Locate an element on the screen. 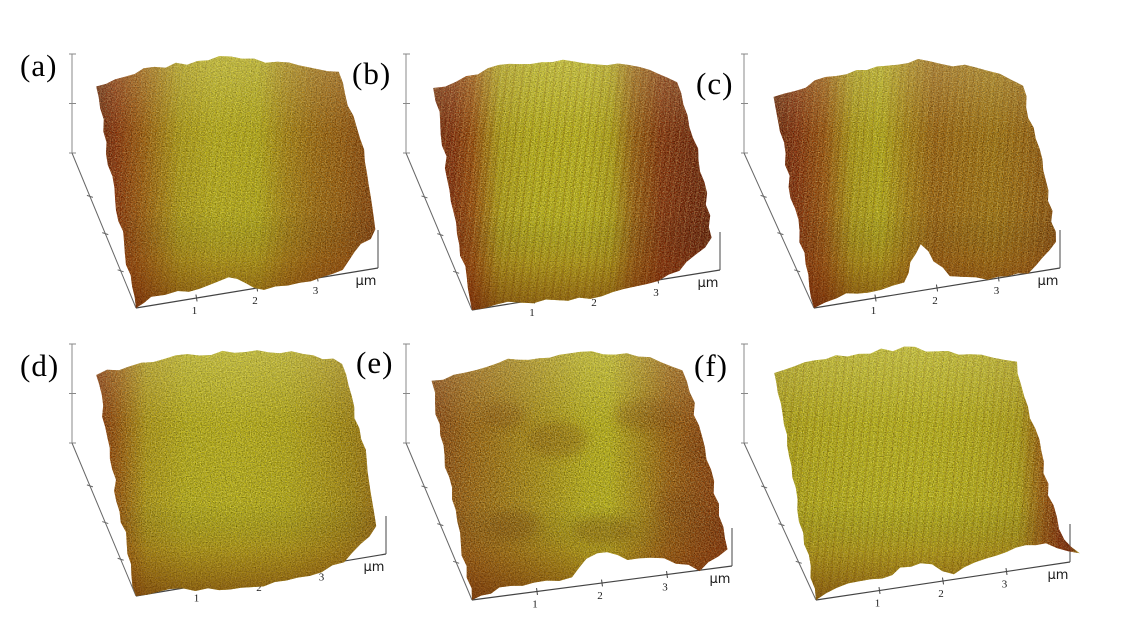 This screenshot has width=1135, height=627. afm-surface-plot-d: 1 2 3 µm is located at coordinates (228, 474).